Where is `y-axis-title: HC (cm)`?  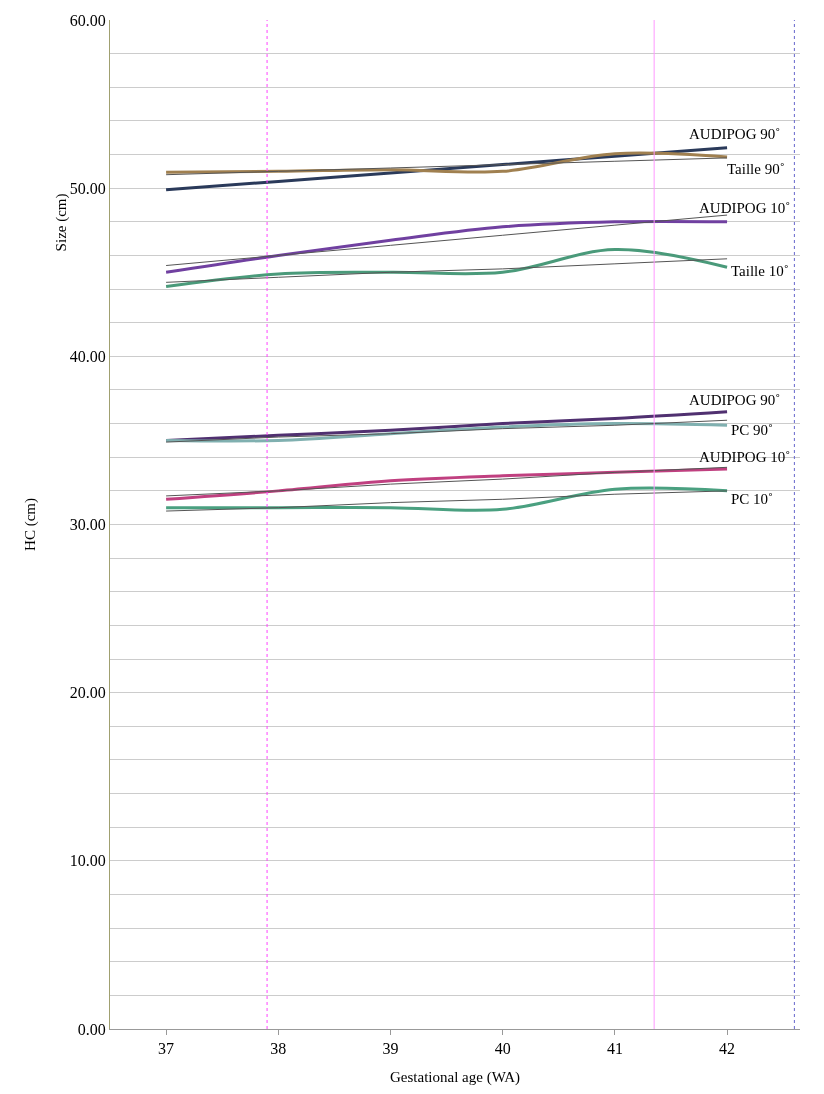
y-axis-title: HC (cm) is located at coordinates (31, 524).